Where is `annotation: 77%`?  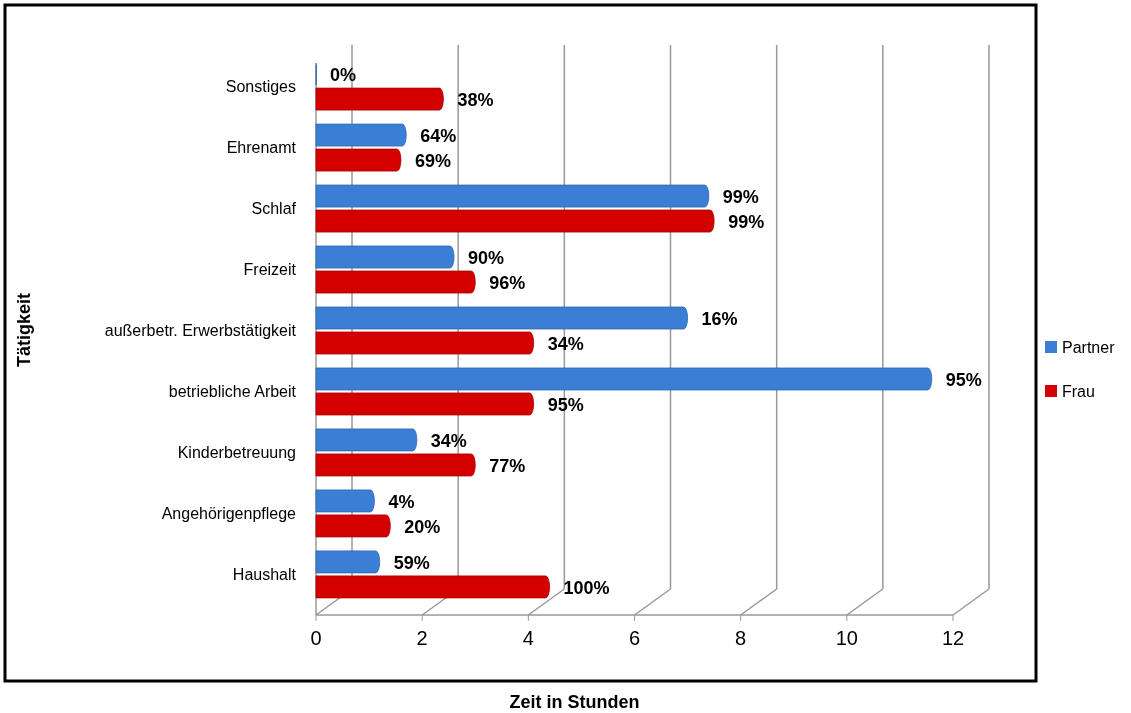
annotation: 77% is located at coordinates (507, 465).